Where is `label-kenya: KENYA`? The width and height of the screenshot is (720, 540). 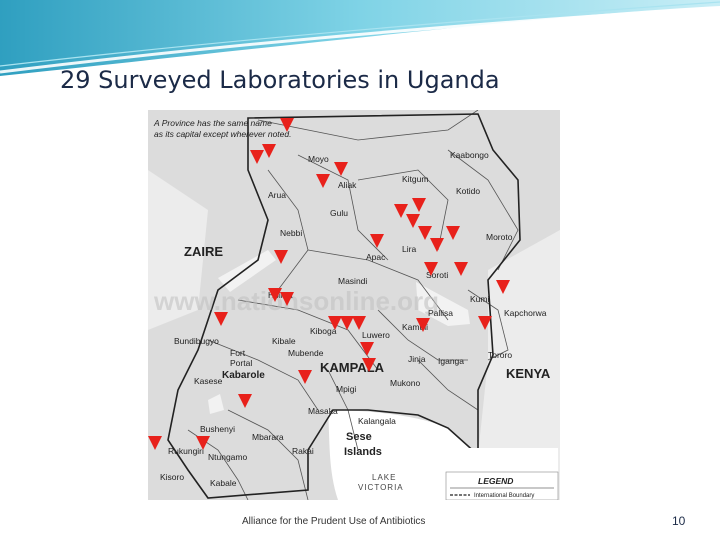
label-kenya: KENYA is located at coordinates (528, 373).